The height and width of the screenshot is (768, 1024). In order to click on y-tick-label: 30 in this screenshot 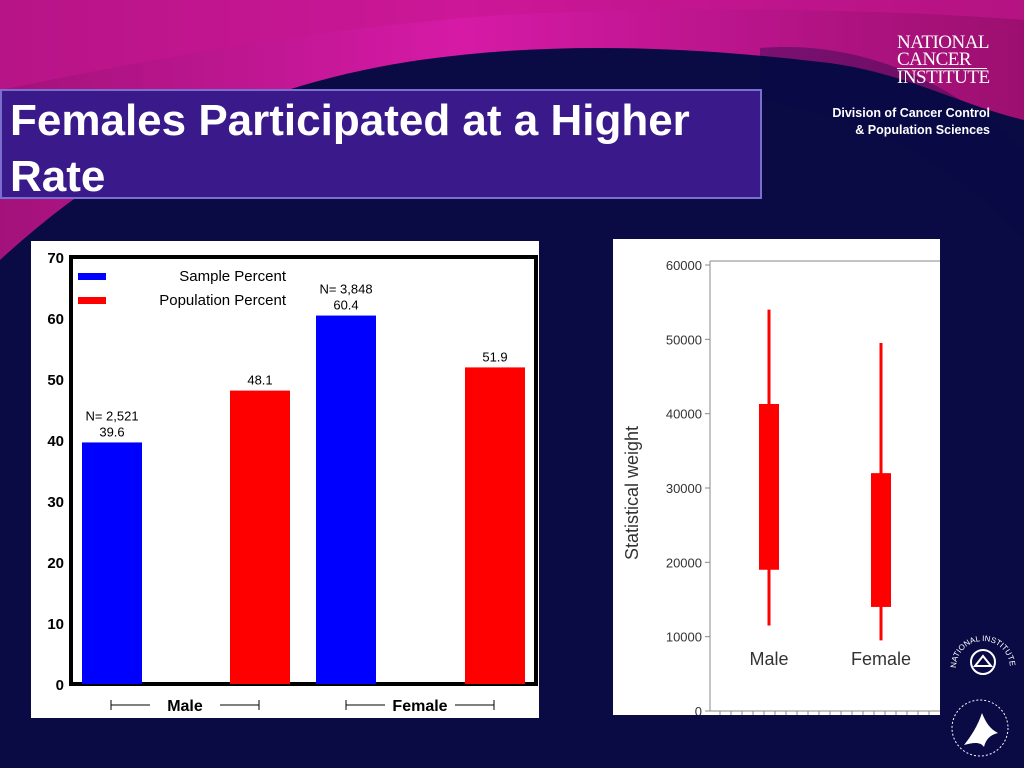, I will do `click(55, 502)`.